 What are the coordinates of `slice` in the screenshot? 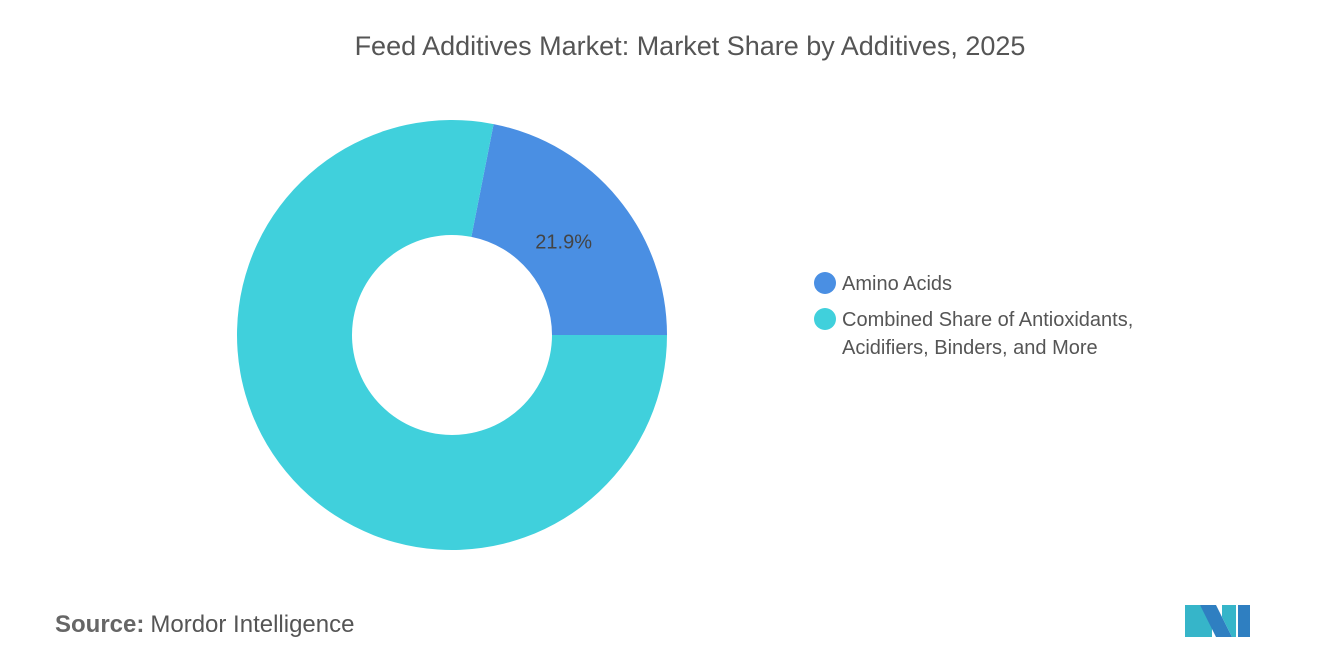 It's located at (569, 229).